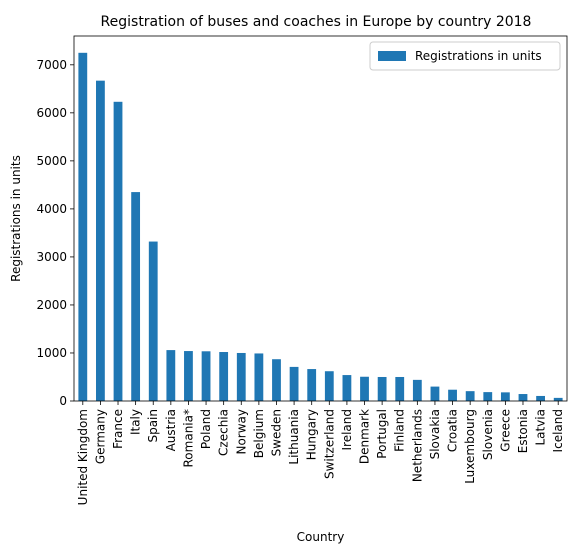  Describe the element at coordinates (83, 227) in the screenshot. I see `bar-united-kingdom` at that location.